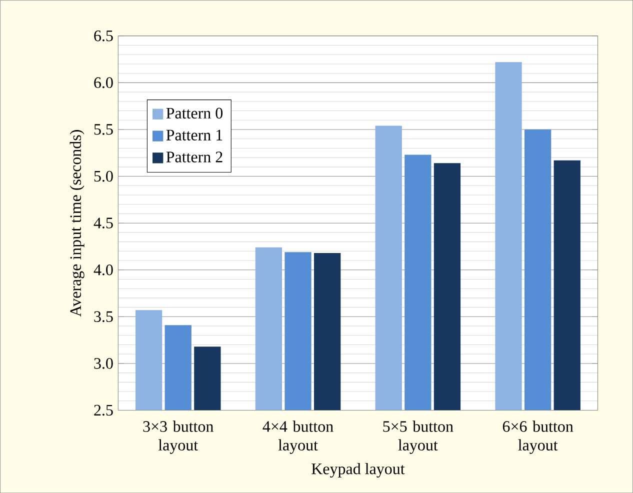 This screenshot has height=493, width=633. What do you see at coordinates (103, 363) in the screenshot?
I see `y-tick-label: 3.0` at bounding box center [103, 363].